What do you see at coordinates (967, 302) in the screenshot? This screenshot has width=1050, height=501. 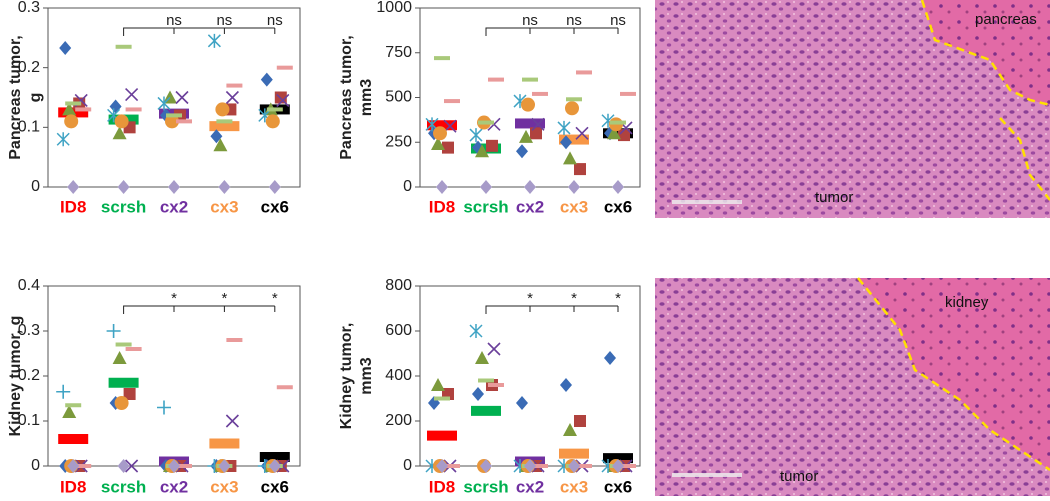 I see `image-label: kidney` at bounding box center [967, 302].